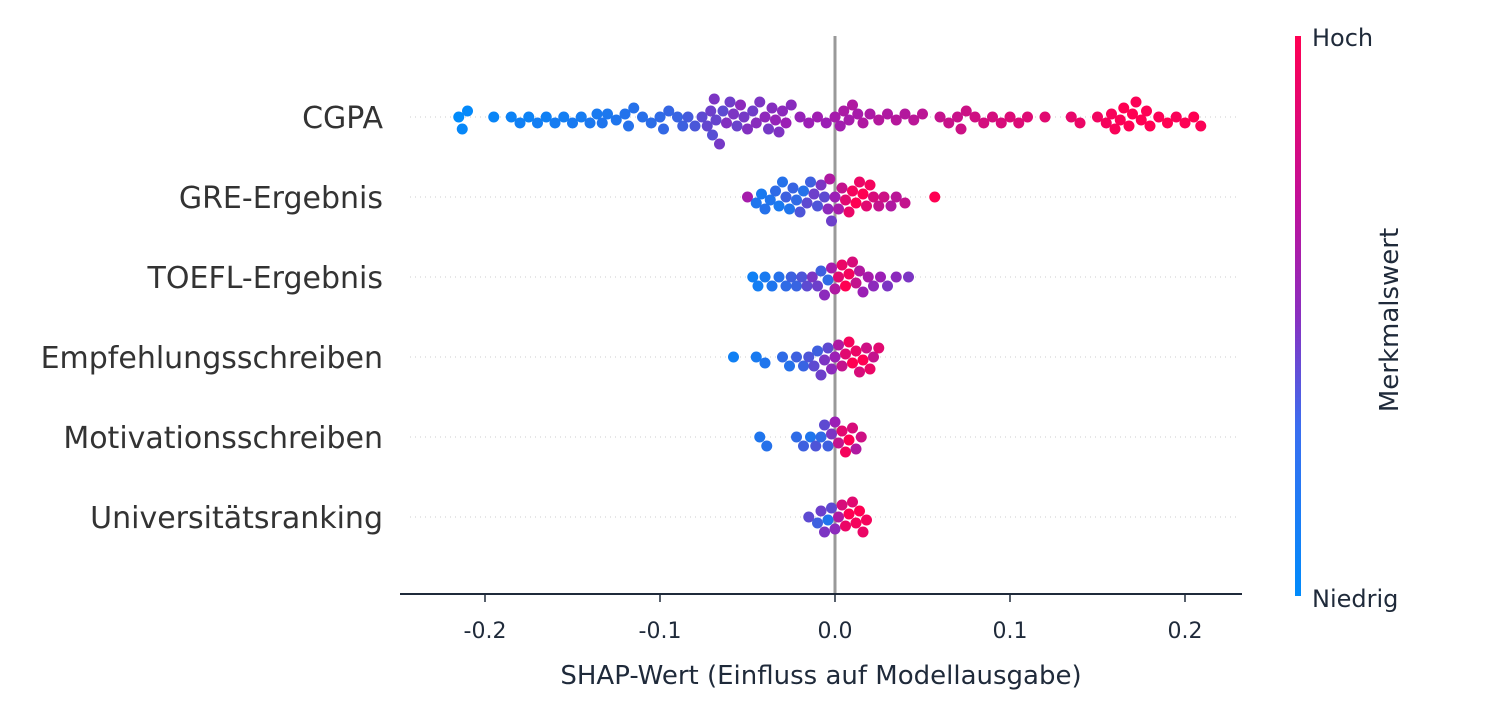 The image size is (1488, 720). I want to click on x-tick-label: 0.0, so click(835, 631).